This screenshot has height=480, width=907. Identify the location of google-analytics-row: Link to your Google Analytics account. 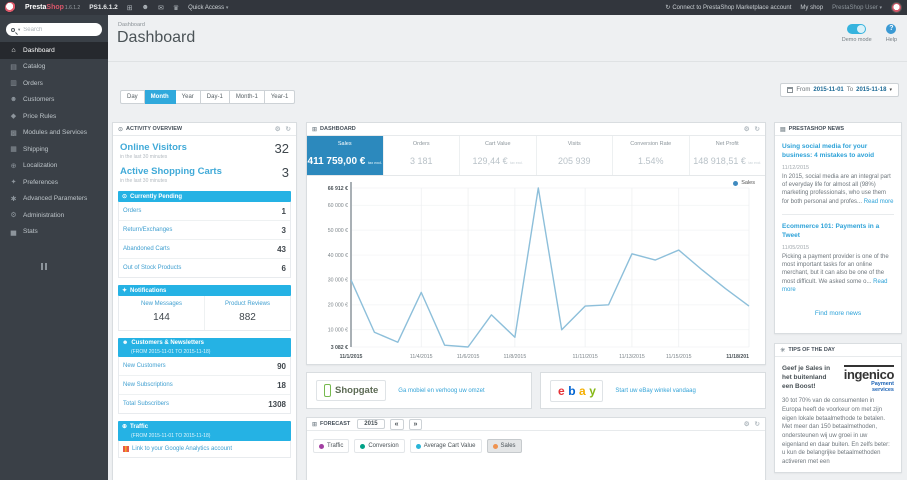
(204, 449).